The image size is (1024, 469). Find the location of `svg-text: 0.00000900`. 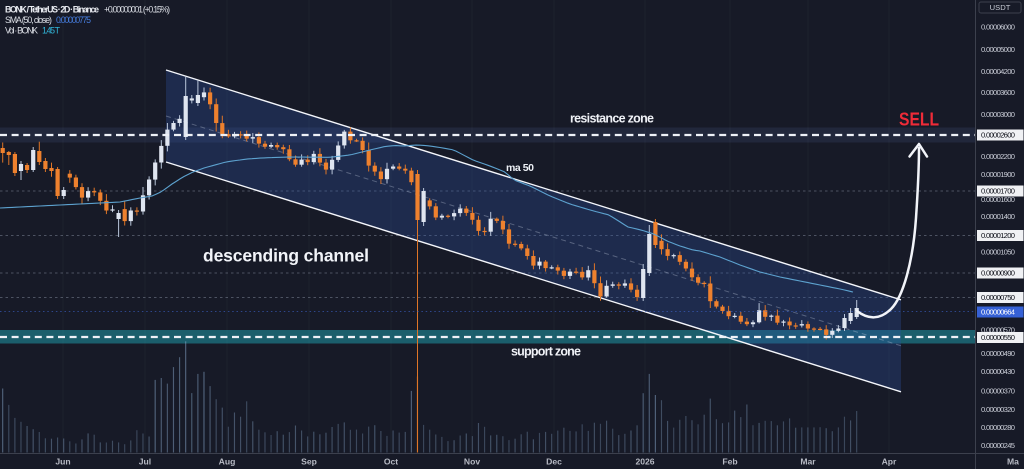

svg-text: 0.00000900 is located at coordinates (998, 273).